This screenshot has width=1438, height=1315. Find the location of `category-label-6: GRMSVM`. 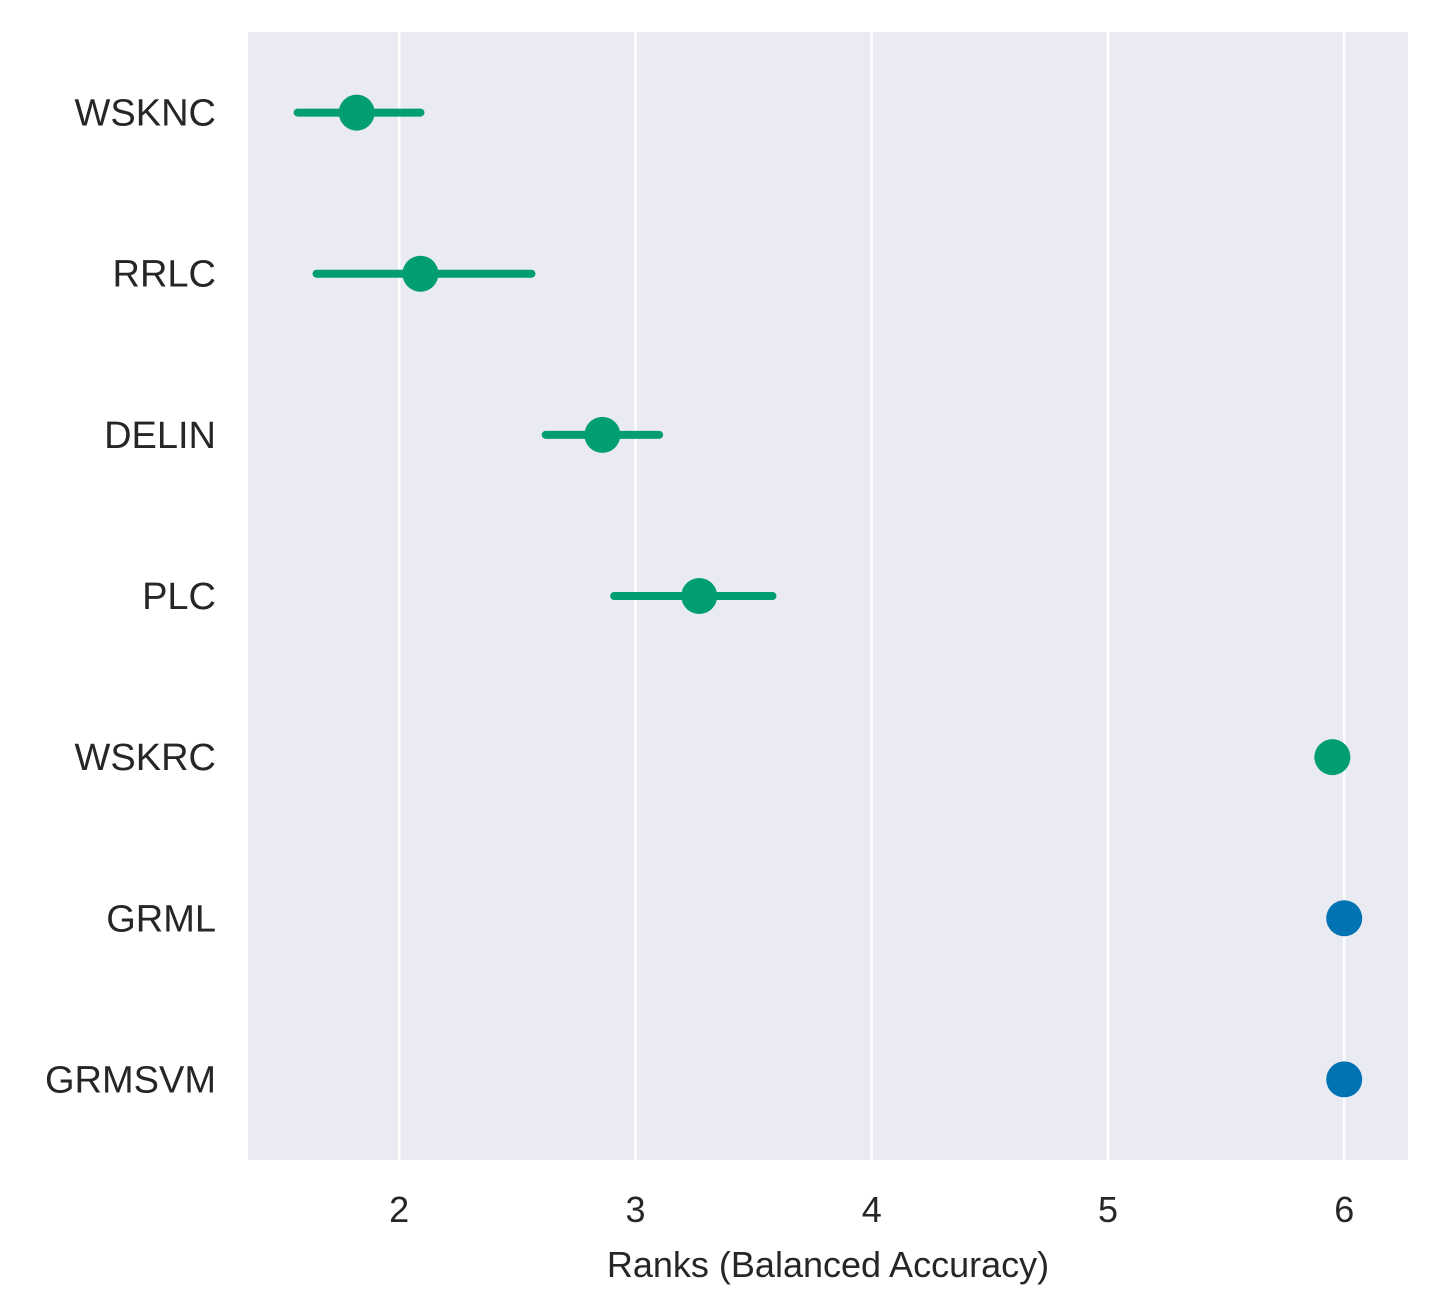

category-label-6: GRMSVM is located at coordinates (130, 1080).